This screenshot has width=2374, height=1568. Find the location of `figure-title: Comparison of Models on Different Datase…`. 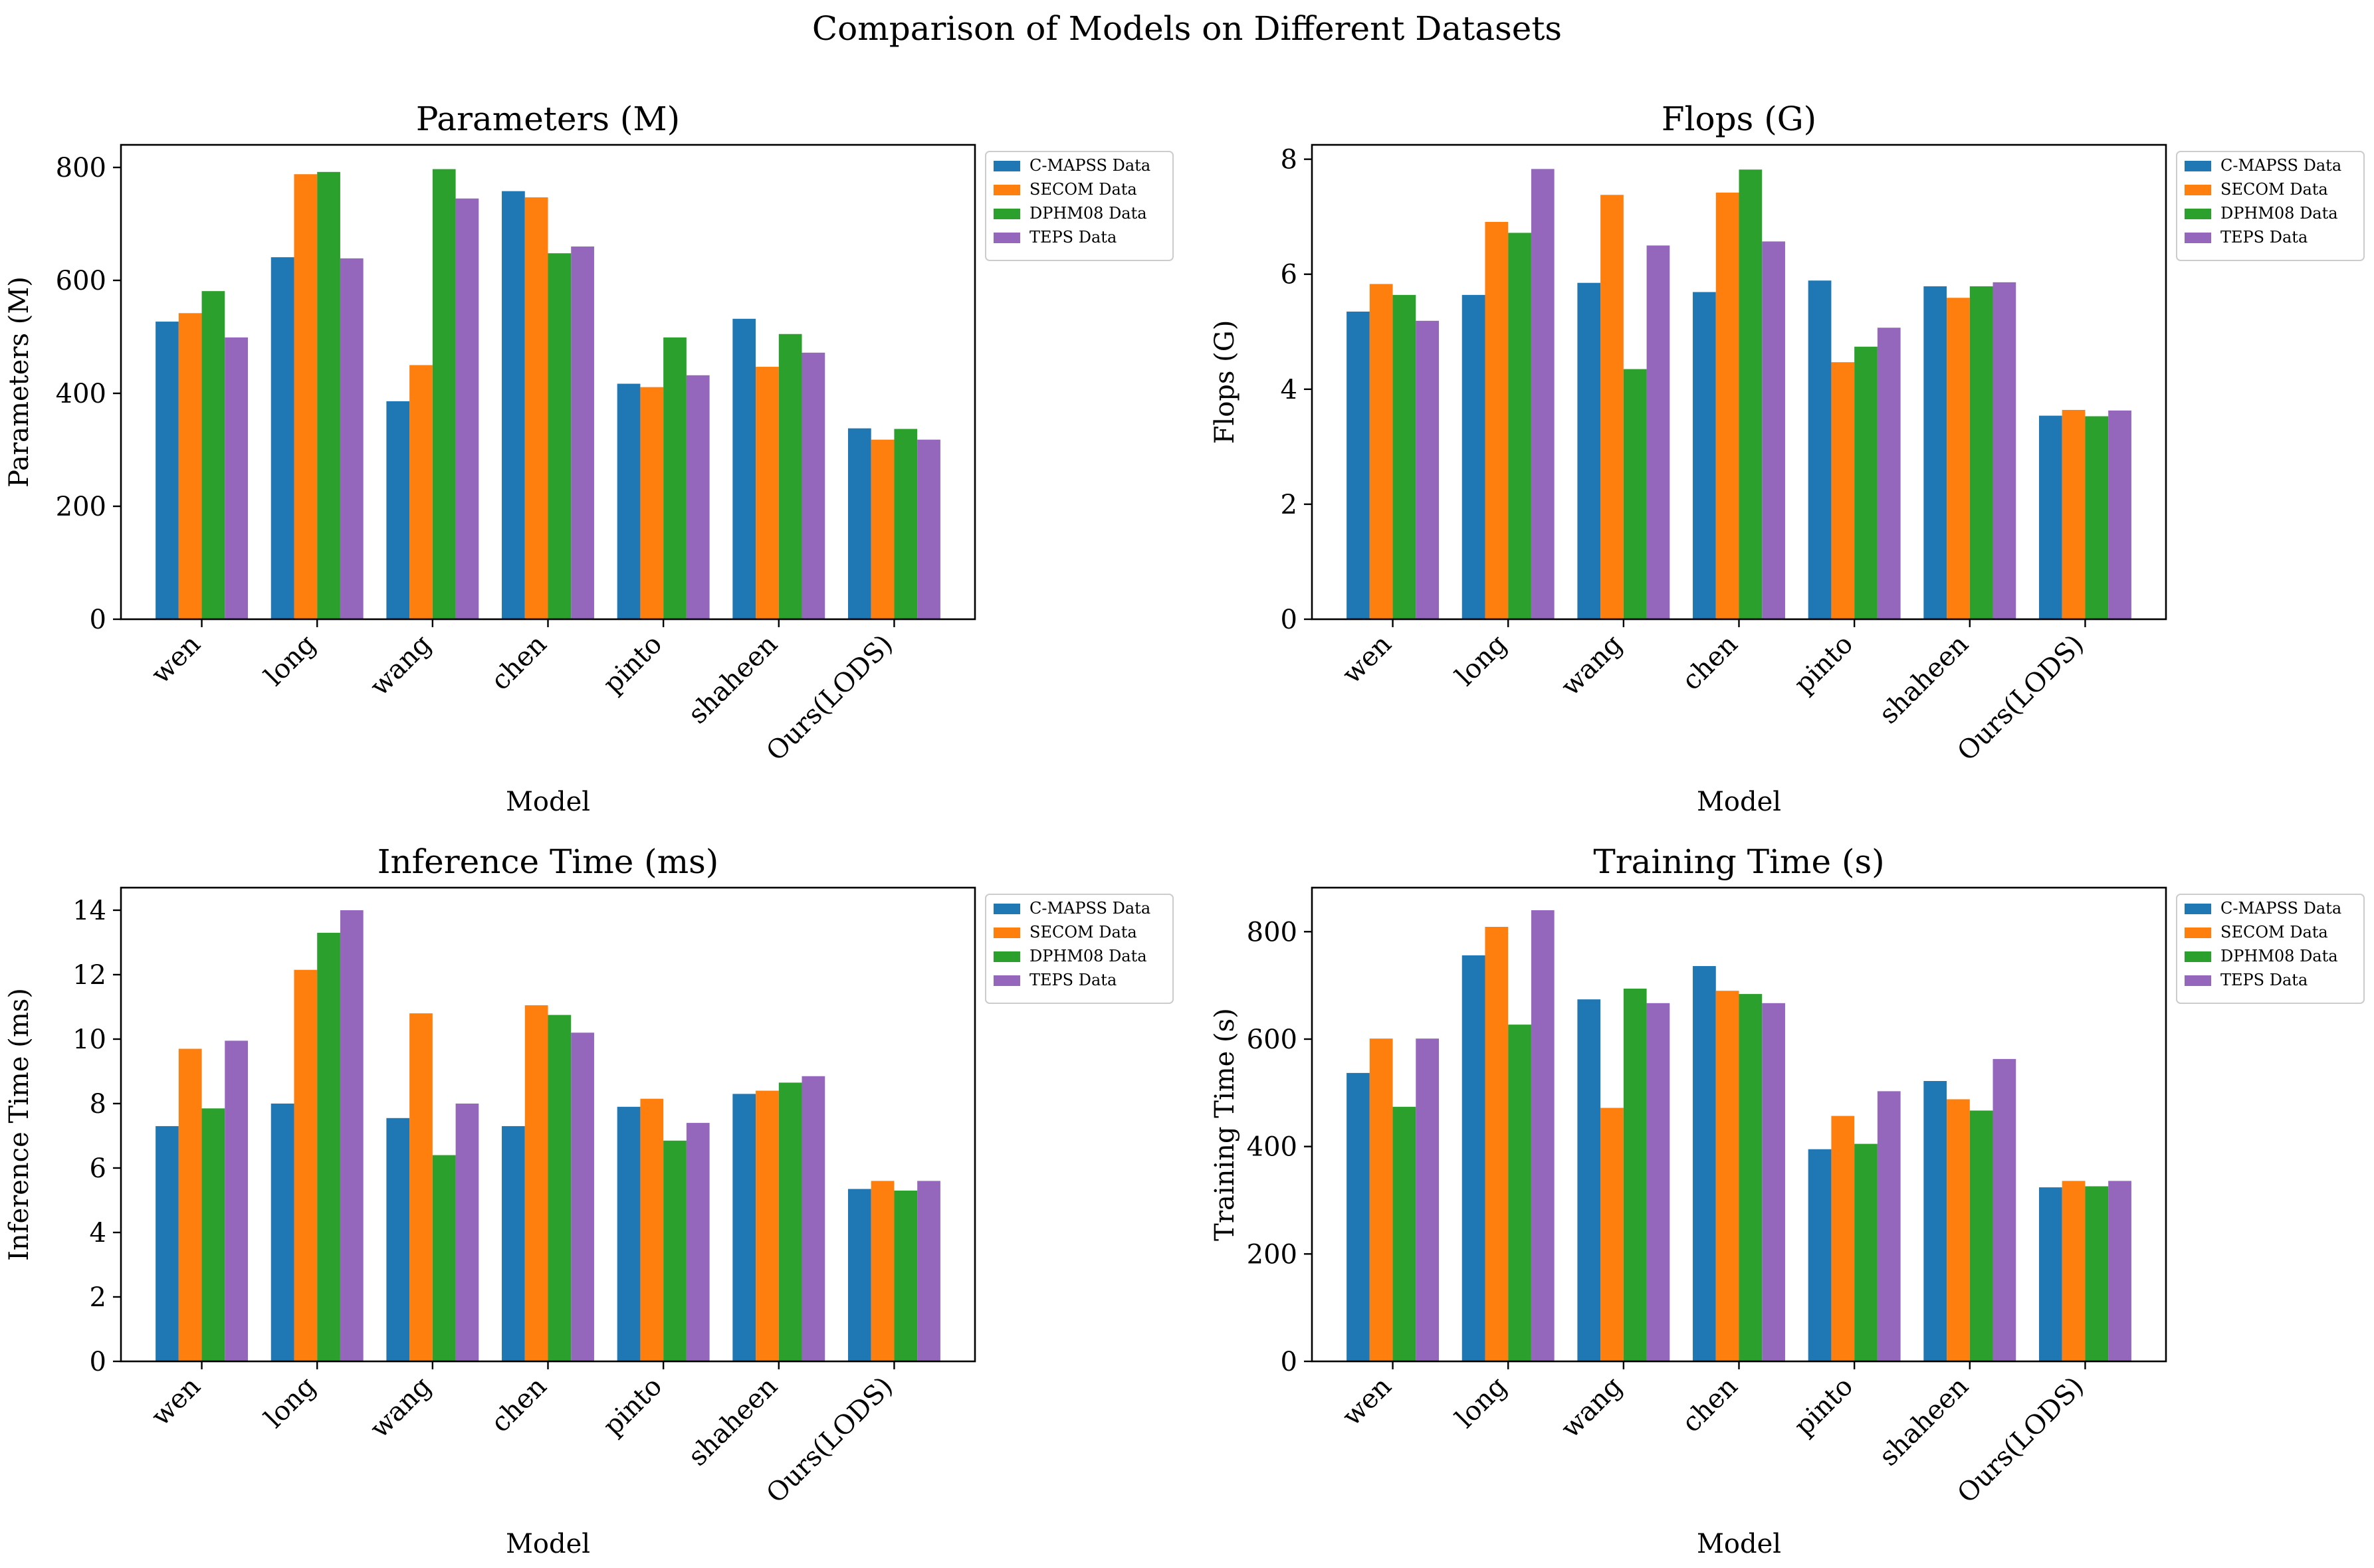

figure-title: Comparison of Models on Different Datase… is located at coordinates (1187, 28).